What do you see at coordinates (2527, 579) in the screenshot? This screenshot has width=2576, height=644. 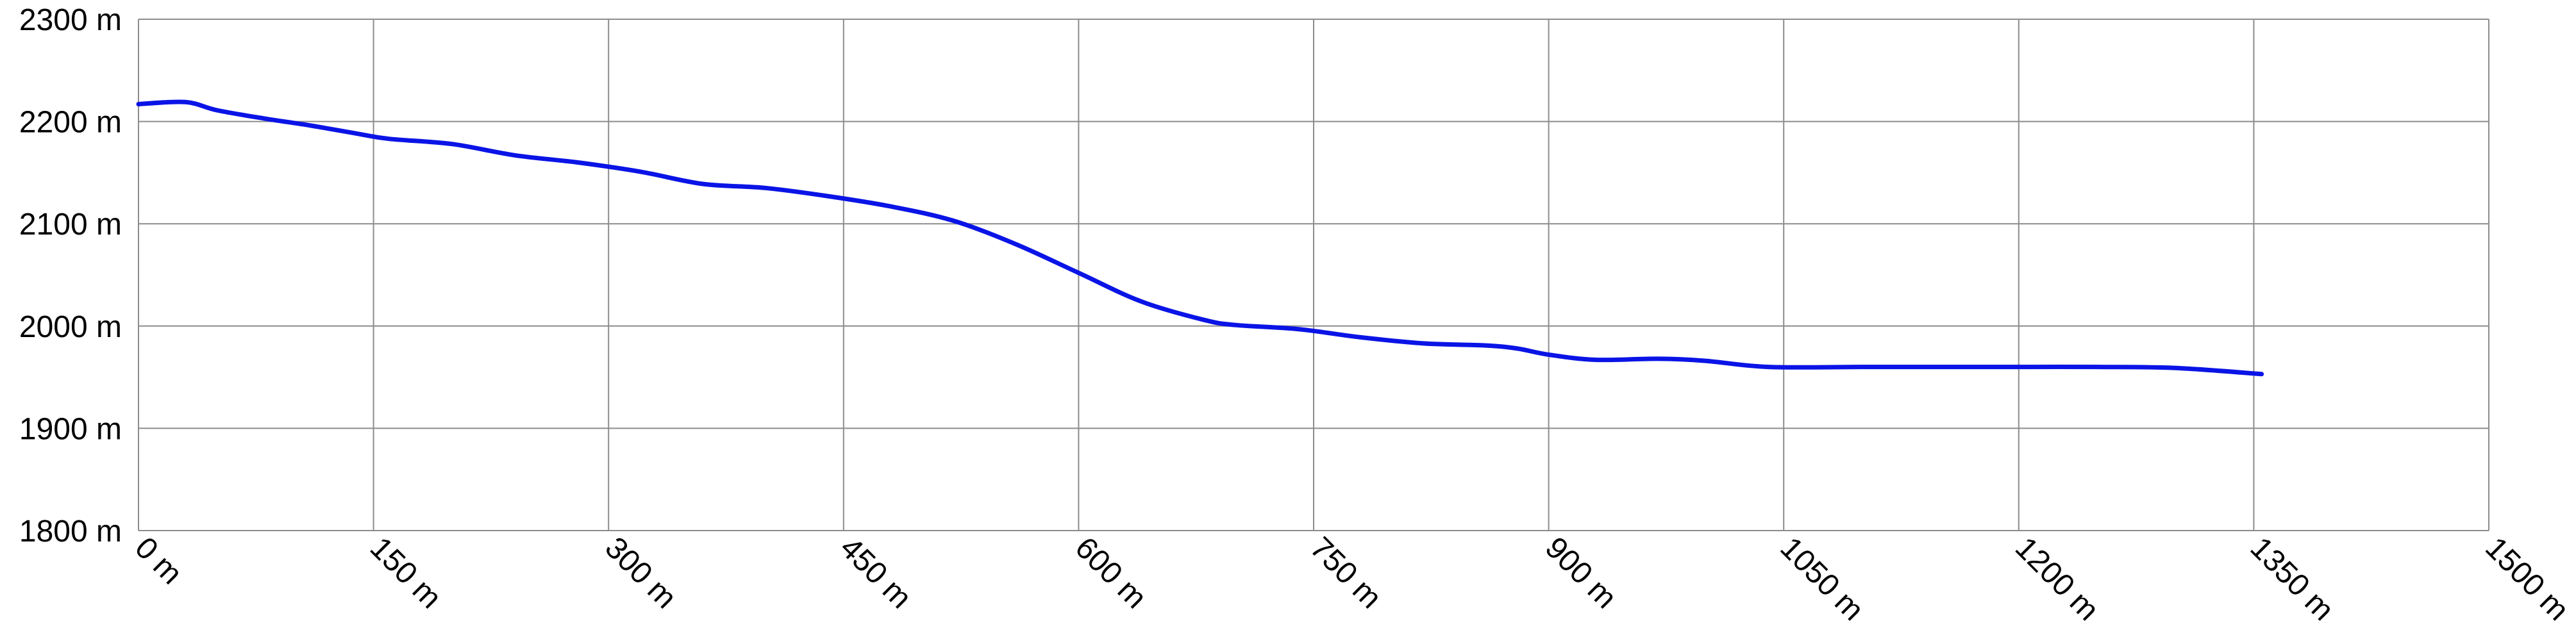 I see `x-tick-label: 1500 m` at bounding box center [2527, 579].